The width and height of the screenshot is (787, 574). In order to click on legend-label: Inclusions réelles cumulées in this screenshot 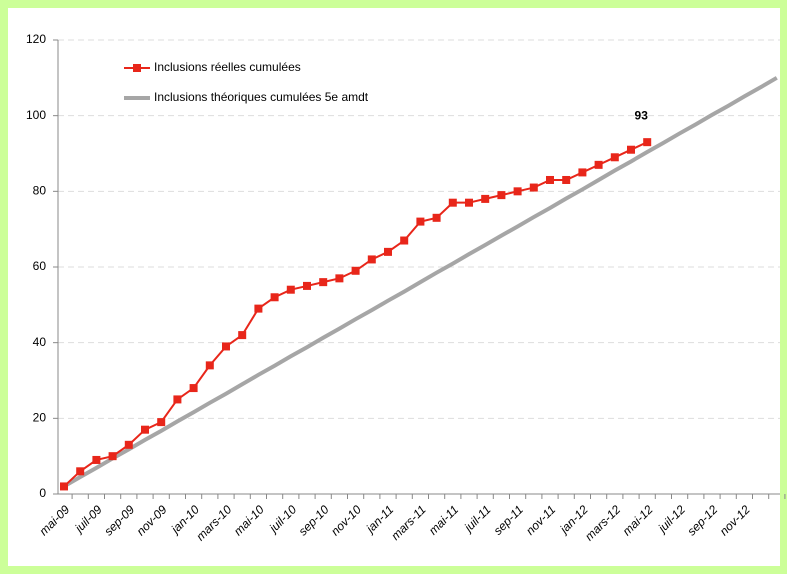, I will do `click(227, 67)`.